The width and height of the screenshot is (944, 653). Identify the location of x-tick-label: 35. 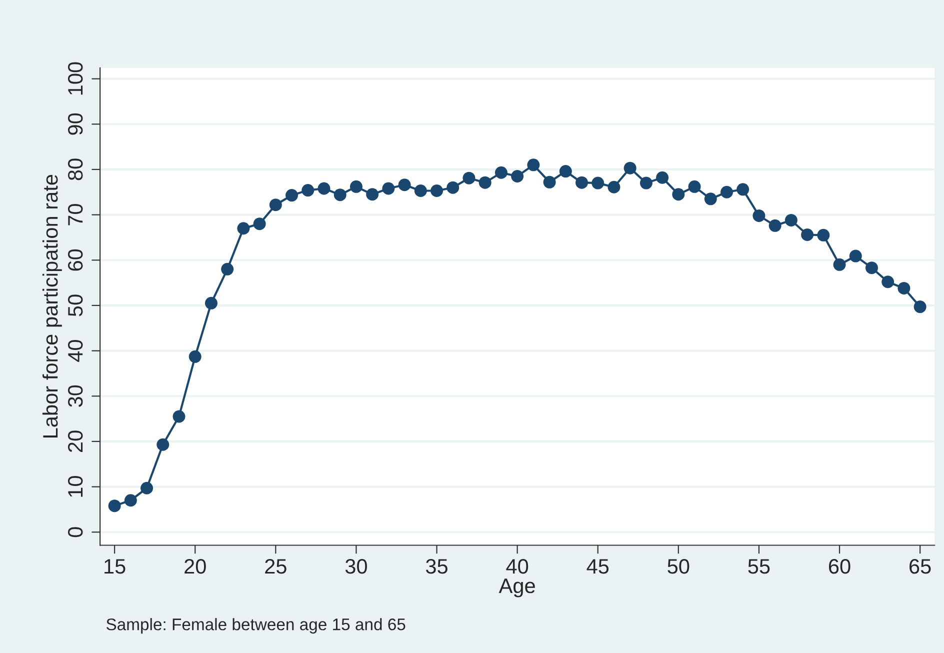
(437, 566).